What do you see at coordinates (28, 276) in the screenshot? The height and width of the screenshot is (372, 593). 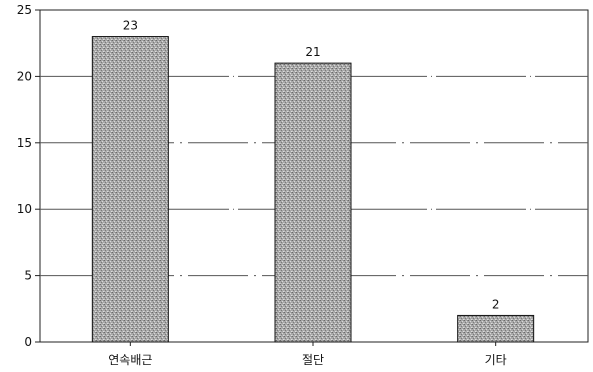 I see `y-tick-label: 5` at bounding box center [28, 276].